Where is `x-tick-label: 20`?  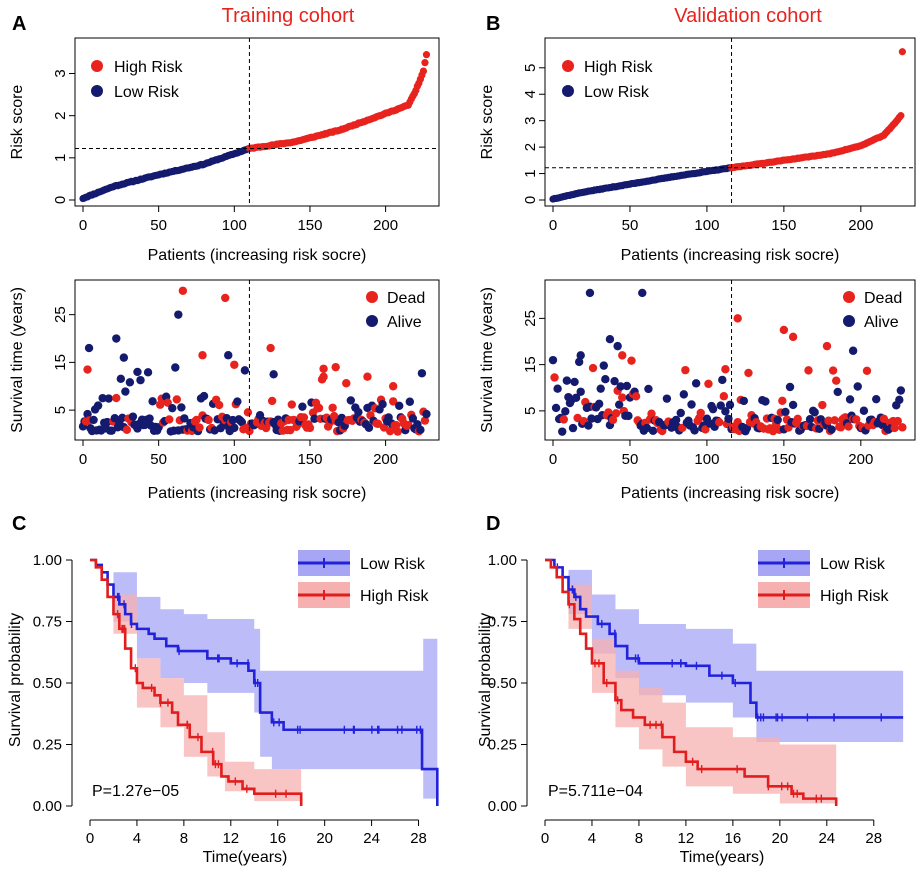
x-tick-label: 20 is located at coordinates (779, 838).